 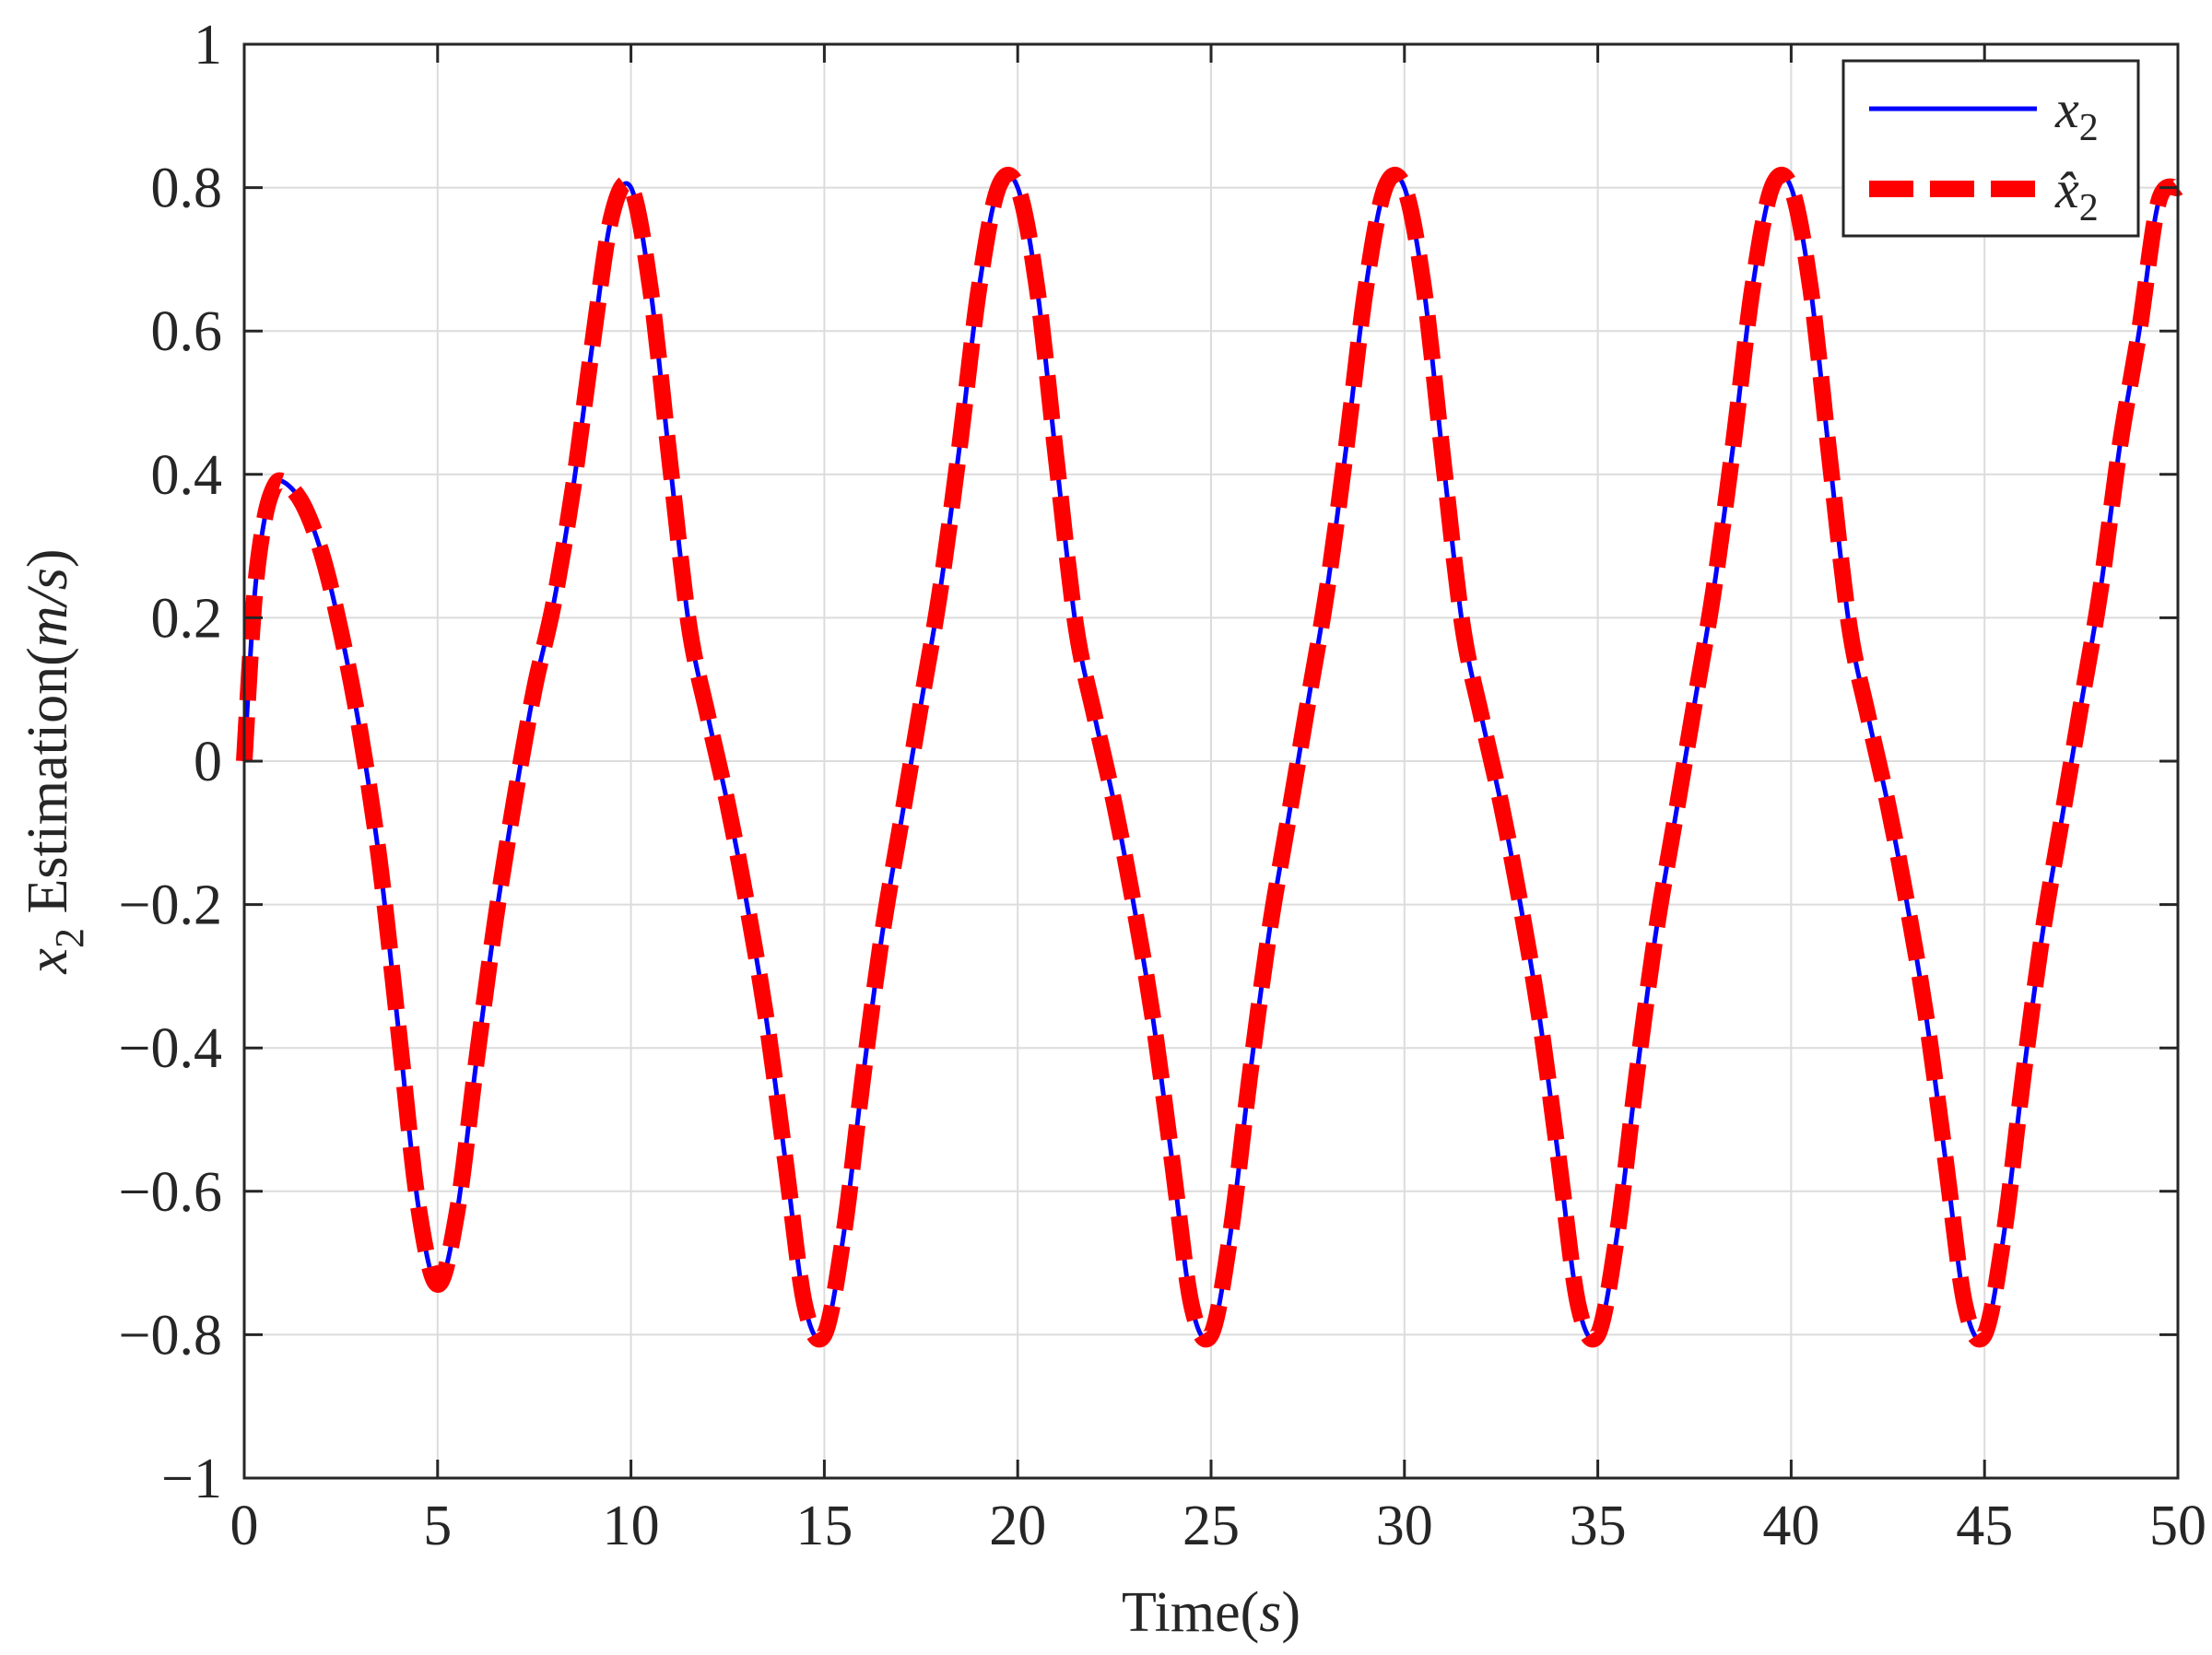 I want to click on x-tick-label: 45, so click(x=1984, y=1526).